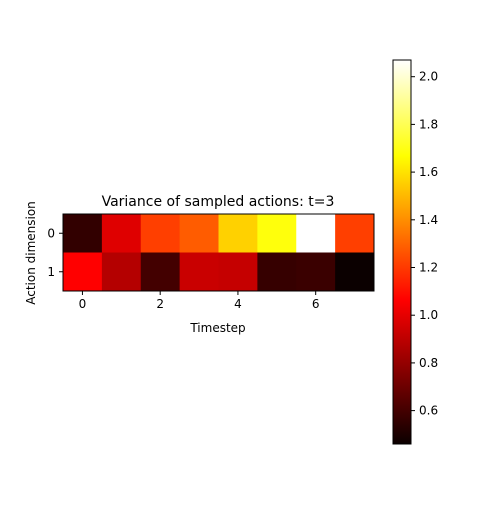 The width and height of the screenshot is (500, 505). What do you see at coordinates (428, 77) in the screenshot?
I see `colorbar-tick-label: 2.0` at bounding box center [428, 77].